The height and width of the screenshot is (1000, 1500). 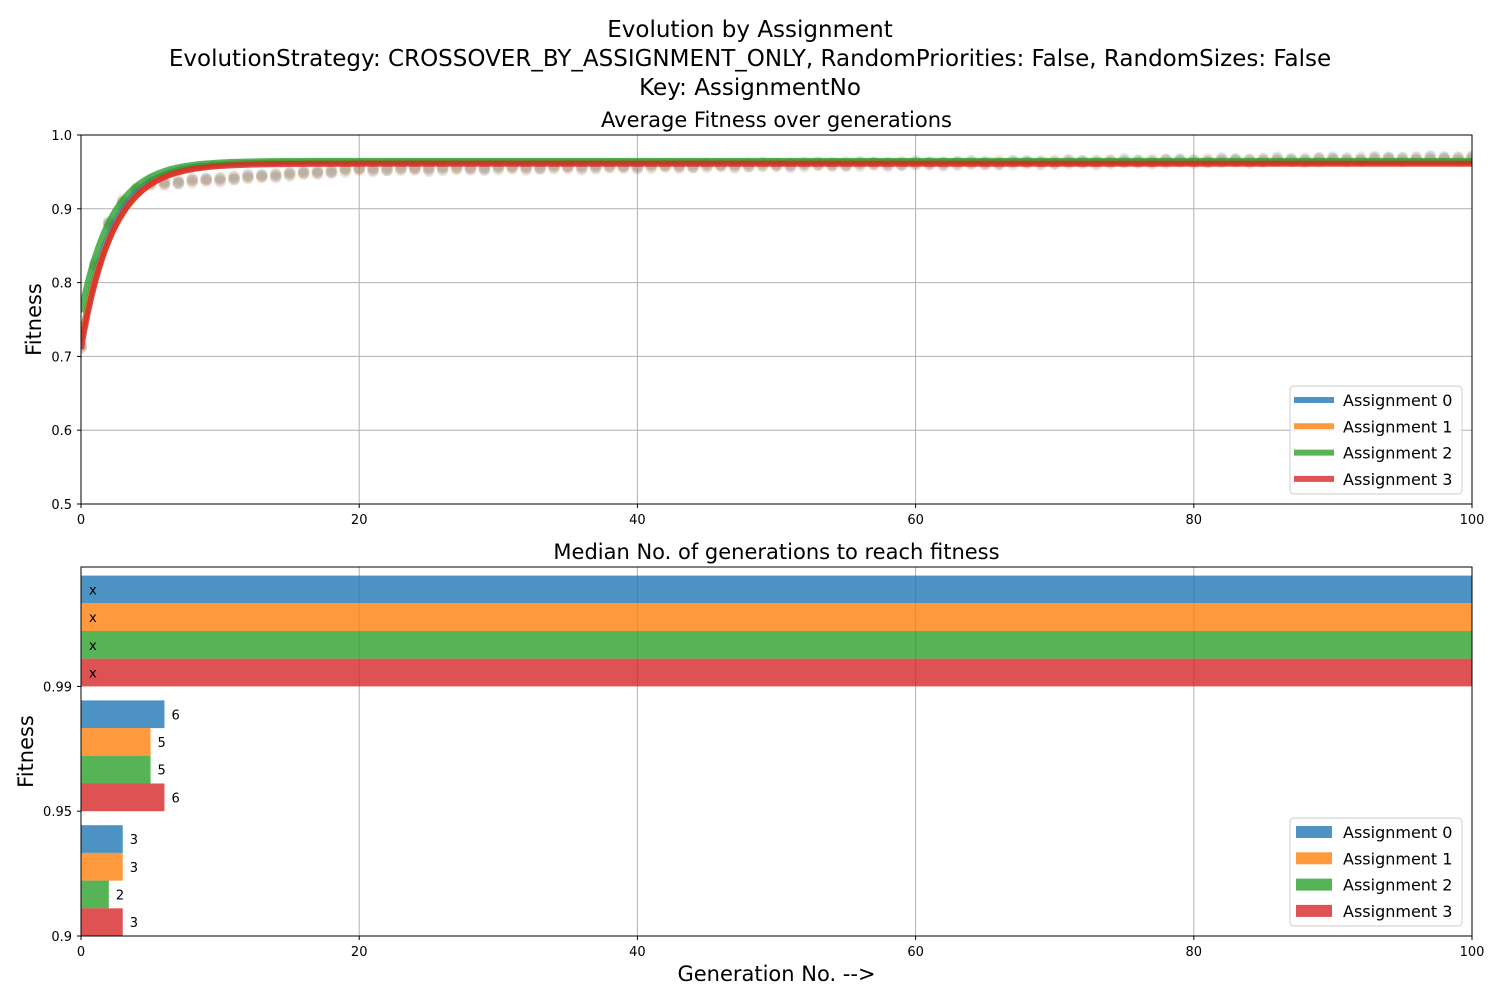 What do you see at coordinates (134, 868) in the screenshot?
I see `bar-label: 3` at bounding box center [134, 868].